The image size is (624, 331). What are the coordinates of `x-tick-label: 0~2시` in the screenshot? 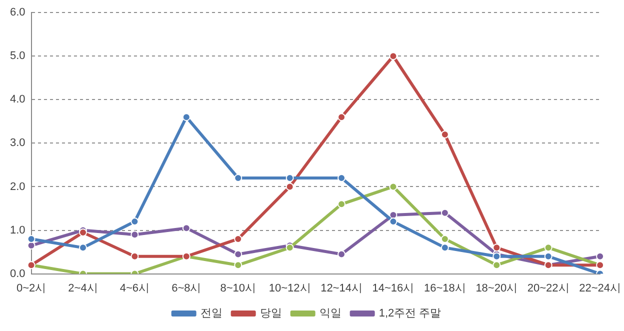 It's located at (31, 288).